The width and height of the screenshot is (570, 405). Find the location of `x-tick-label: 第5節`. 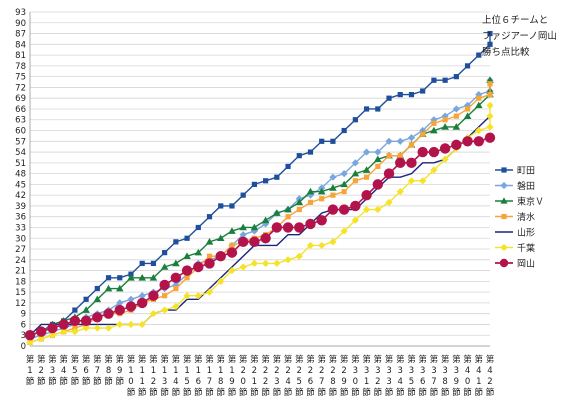

x-tick-label: 第5節 is located at coordinates (75, 370).